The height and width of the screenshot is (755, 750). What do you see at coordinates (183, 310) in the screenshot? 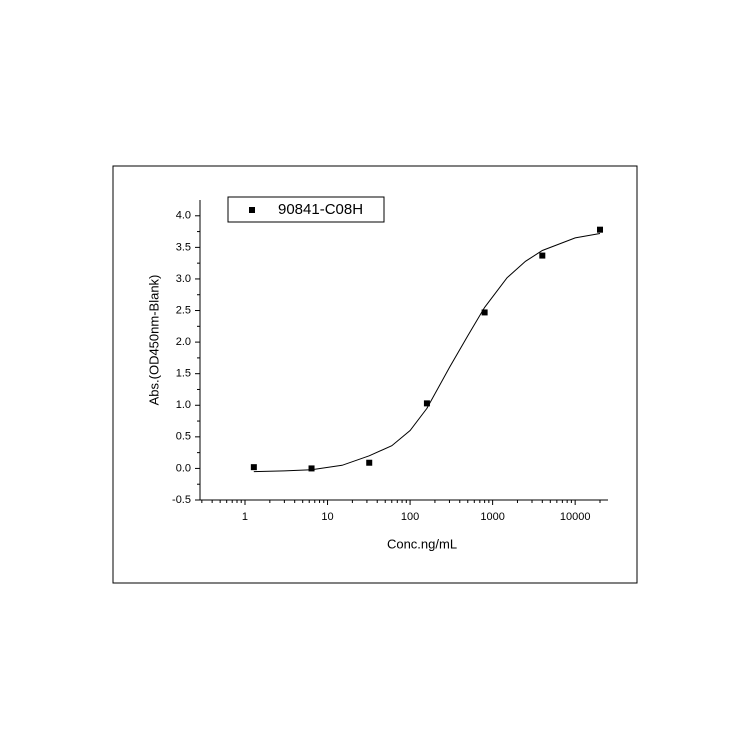
I see `y-tick-label: 2.5` at bounding box center [183, 310].